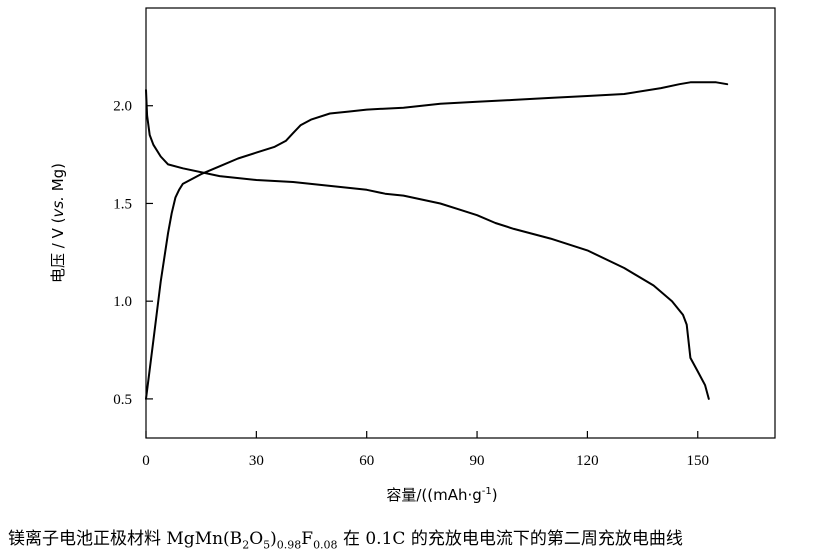  I want to click on y-tick-label: 2.0, so click(122, 107).